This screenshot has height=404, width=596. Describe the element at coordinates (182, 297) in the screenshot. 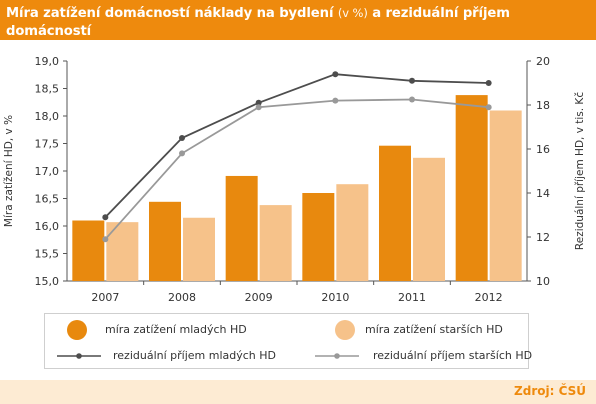

I see `x-tick-label: 2008` at that location.